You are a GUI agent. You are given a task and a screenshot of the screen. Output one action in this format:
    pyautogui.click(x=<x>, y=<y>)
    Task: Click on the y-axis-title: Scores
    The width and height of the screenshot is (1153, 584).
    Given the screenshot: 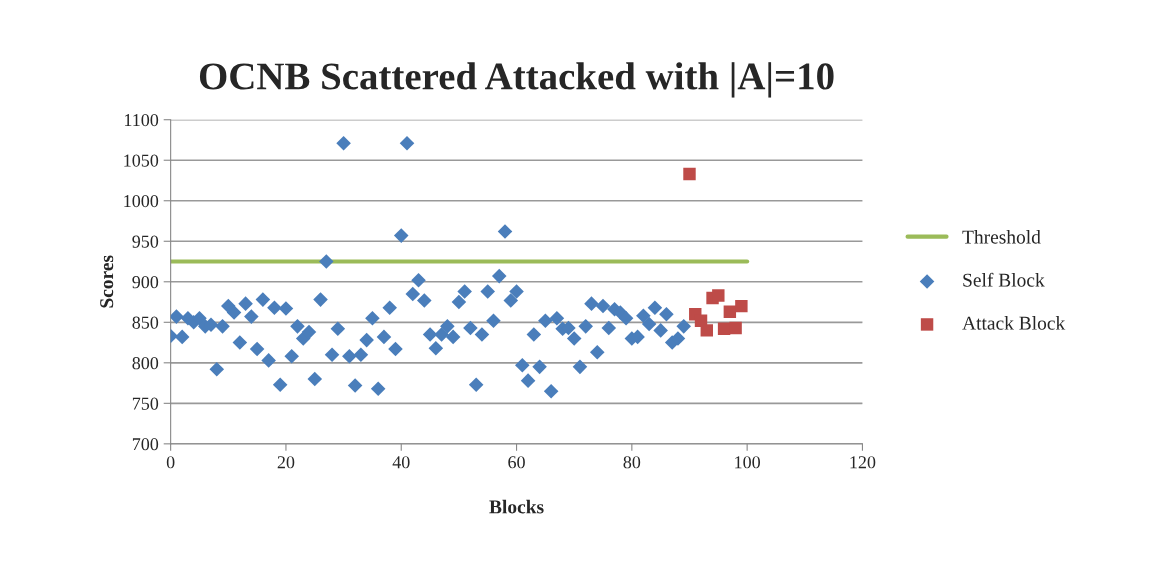 What is the action you would take?
    pyautogui.click(x=107, y=281)
    